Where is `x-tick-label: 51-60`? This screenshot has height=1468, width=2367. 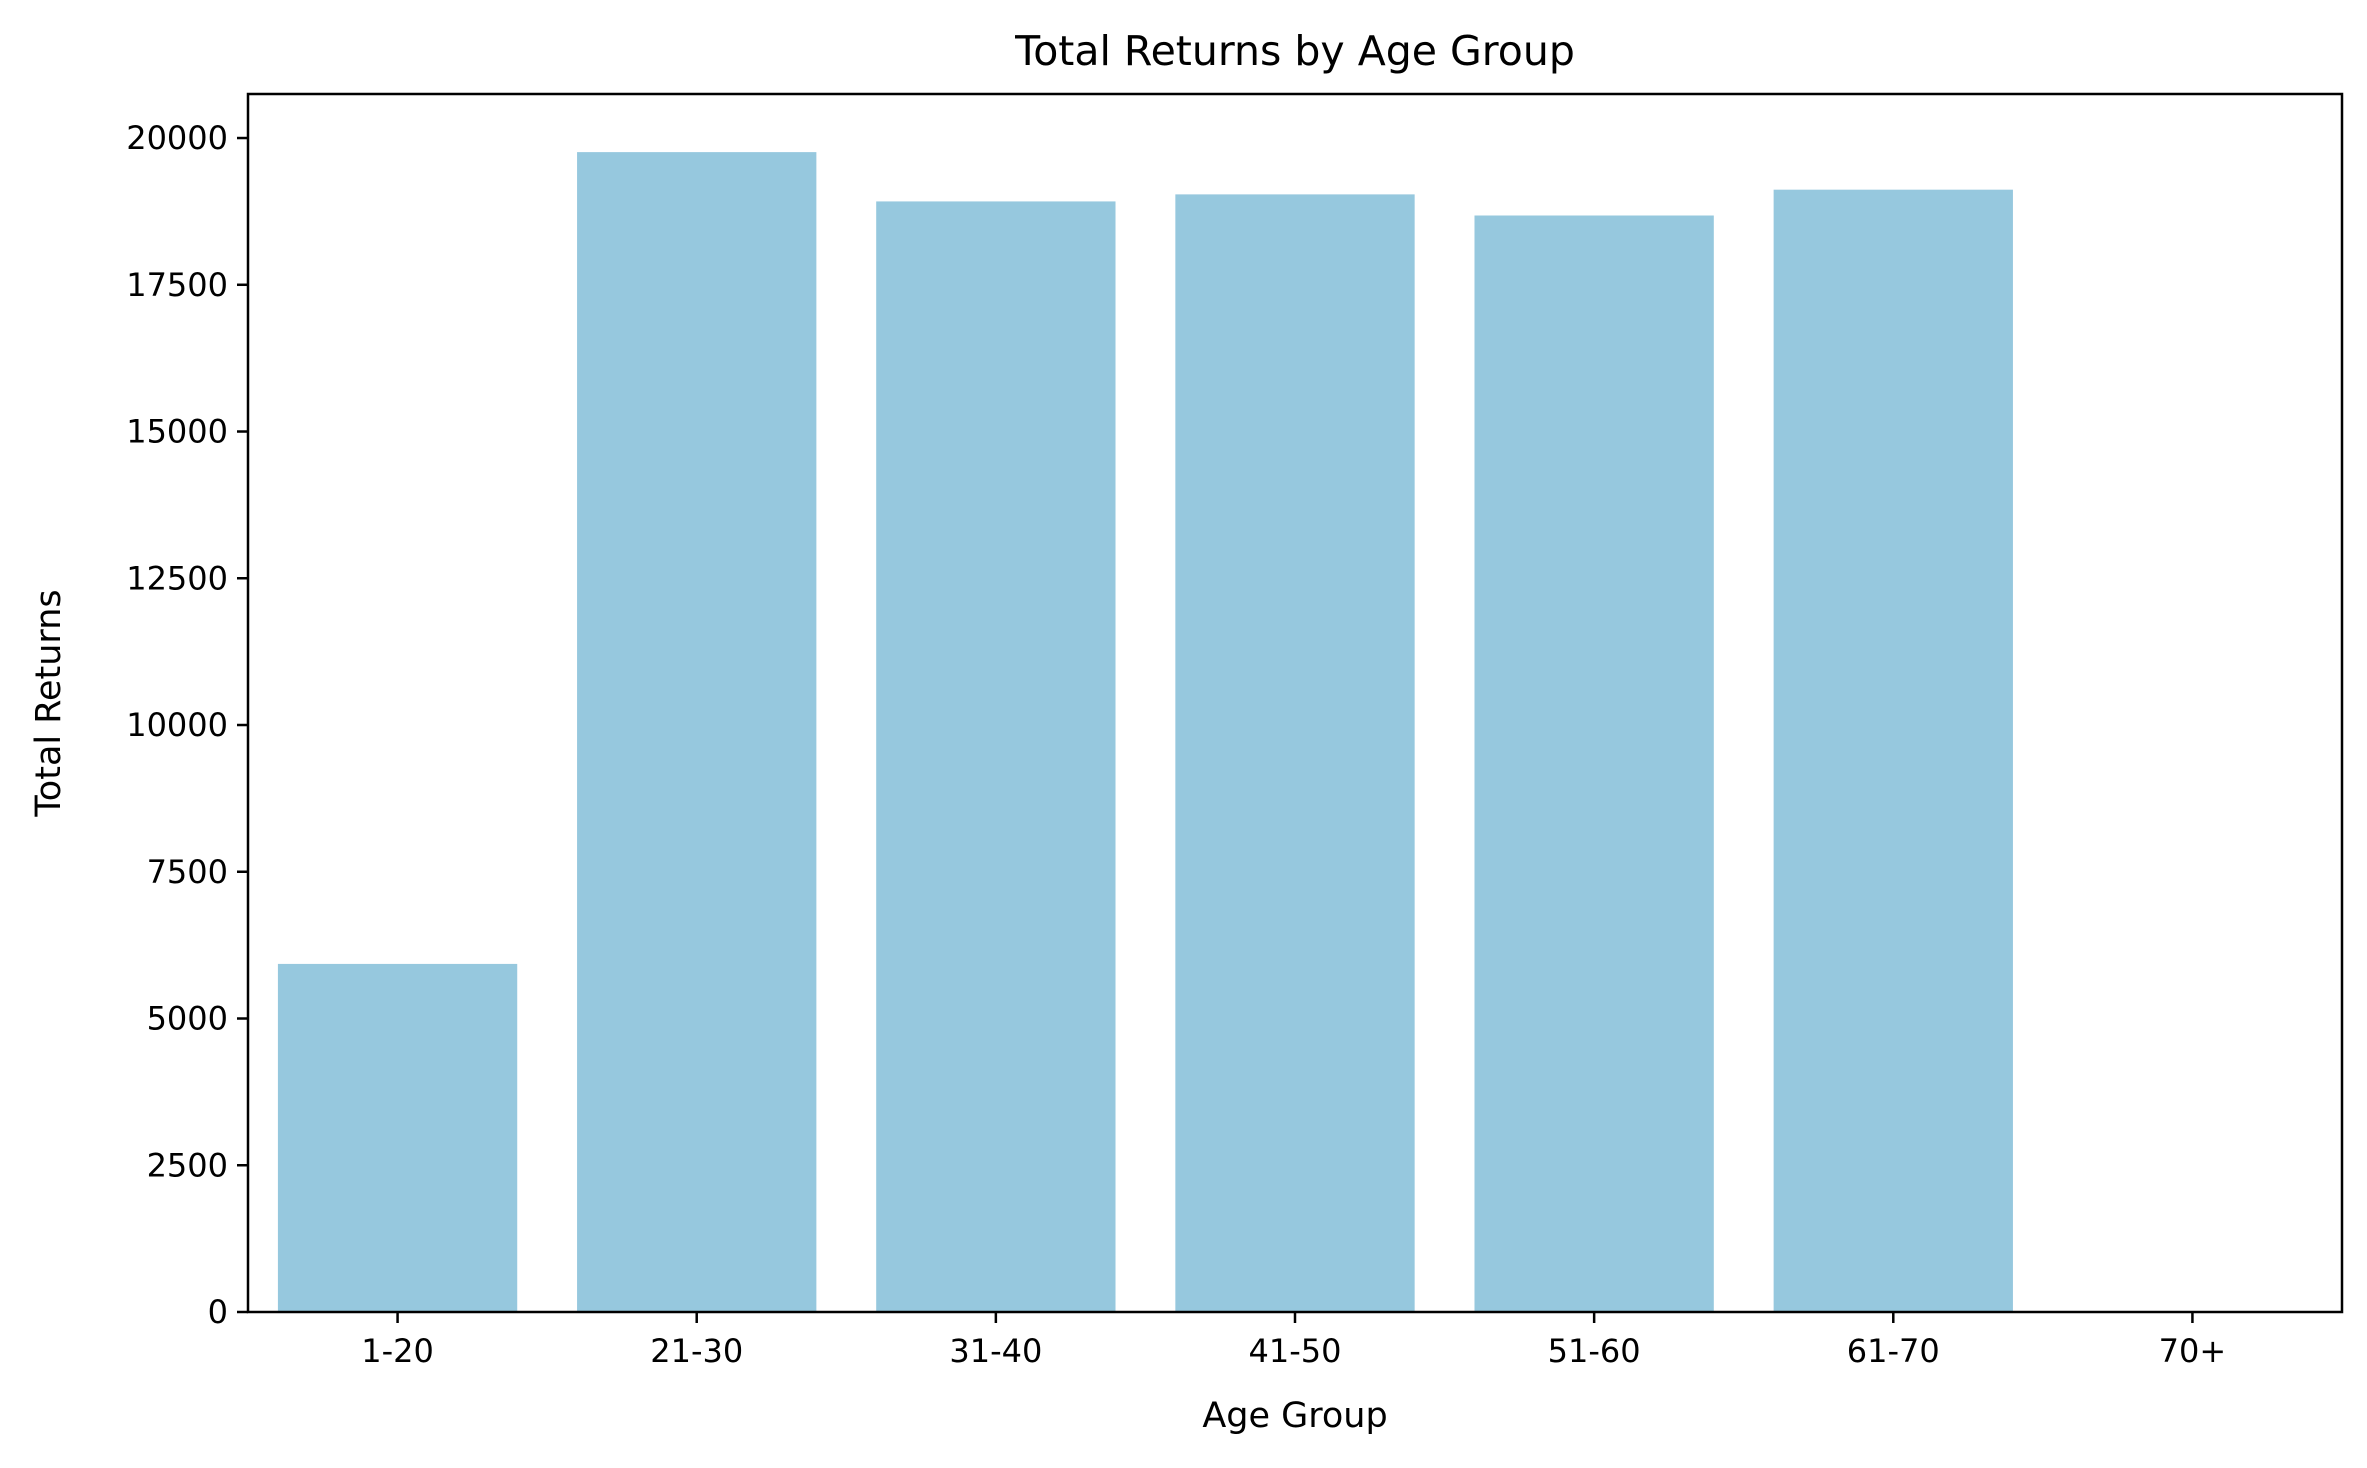 x-tick-label: 51-60 is located at coordinates (1594, 1351).